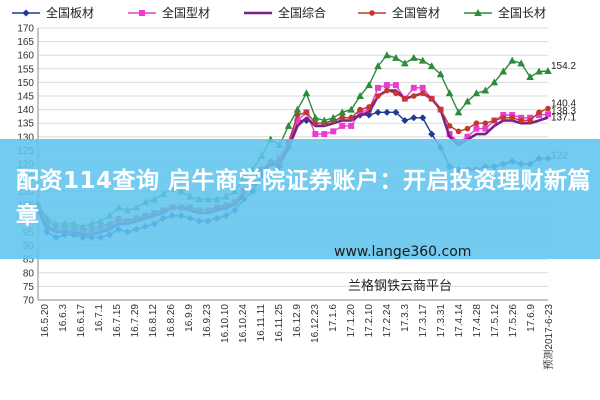 The image size is (600, 400). What do you see at coordinates (261, 323) in the screenshot?
I see `x-tick-label: 16.11.11` at bounding box center [261, 323].